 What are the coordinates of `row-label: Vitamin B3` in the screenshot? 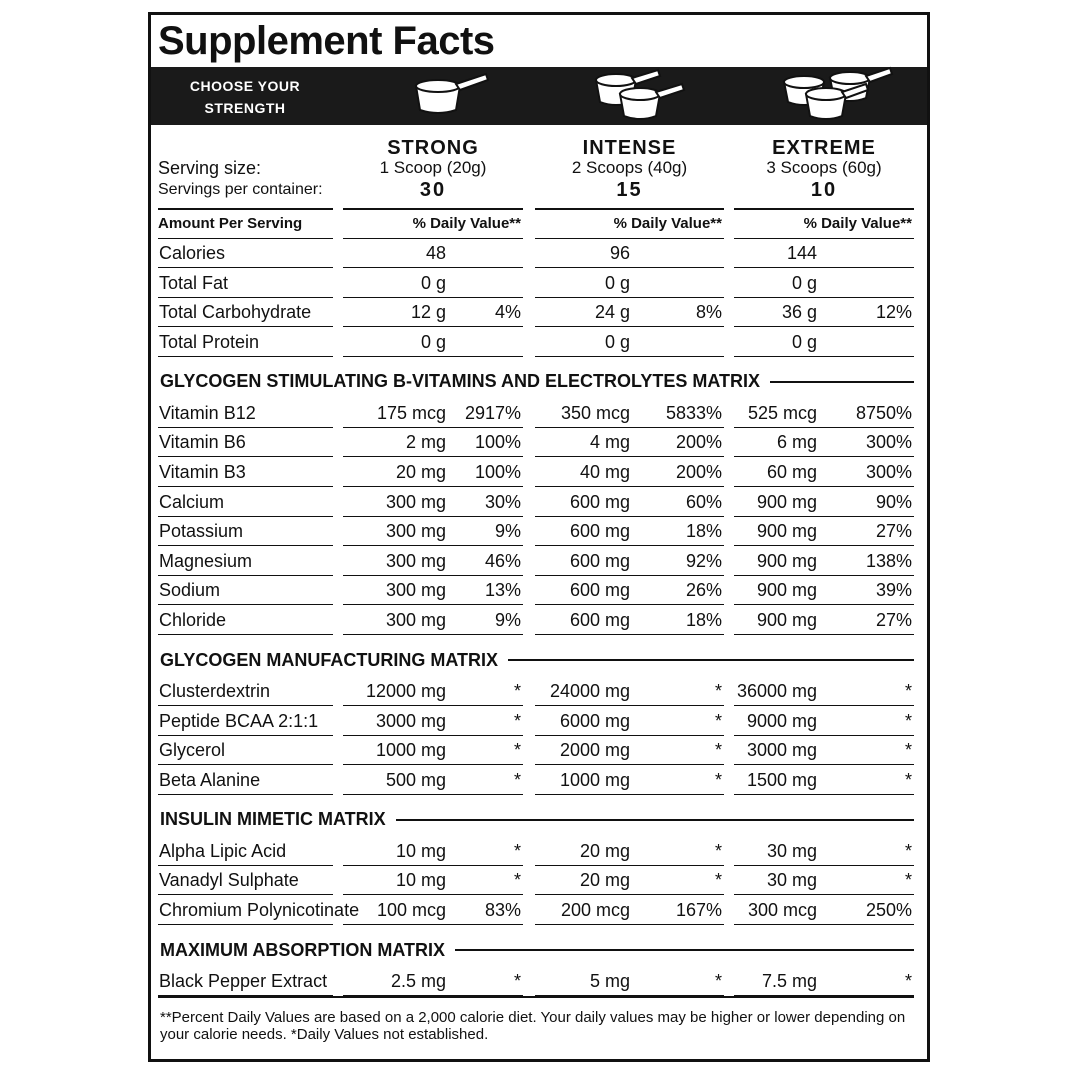 It's located at (202, 472).